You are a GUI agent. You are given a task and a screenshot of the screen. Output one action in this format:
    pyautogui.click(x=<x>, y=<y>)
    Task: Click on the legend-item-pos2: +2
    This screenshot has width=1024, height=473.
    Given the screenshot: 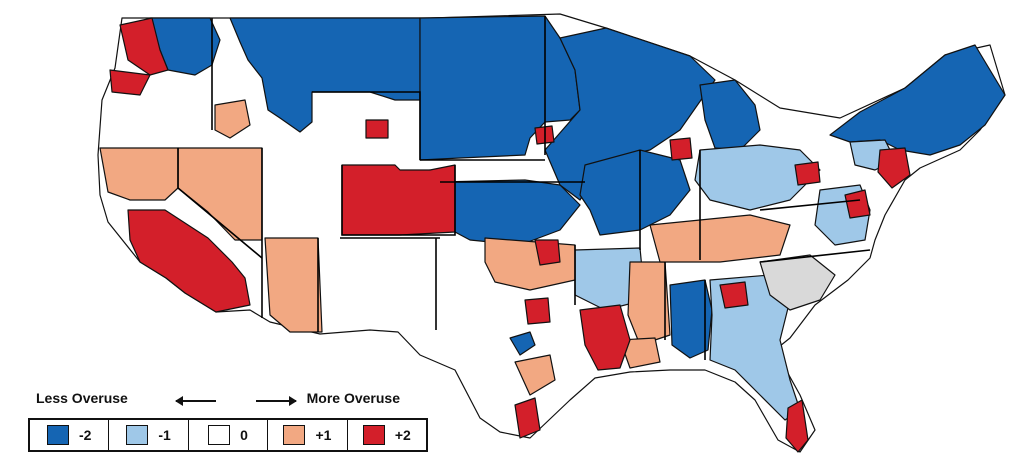 What is the action you would take?
    pyautogui.click(x=387, y=435)
    